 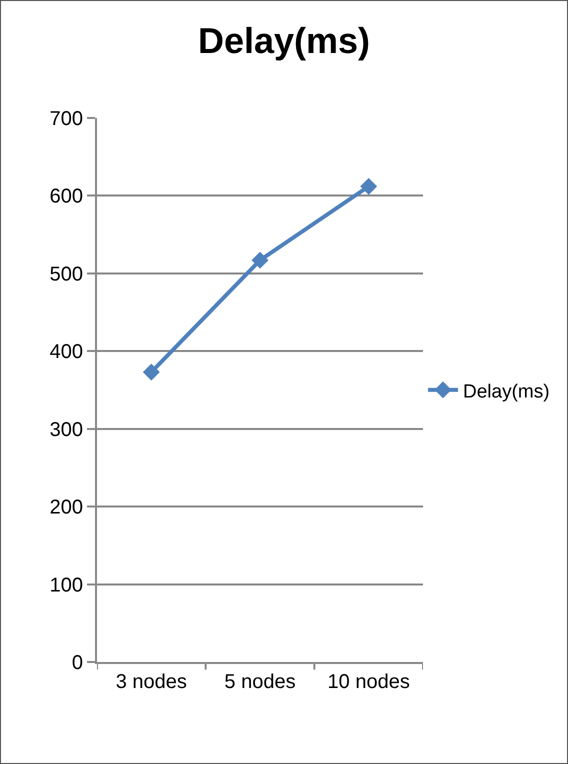 What do you see at coordinates (66, 429) in the screenshot?
I see `y-tick-label: 300` at bounding box center [66, 429].